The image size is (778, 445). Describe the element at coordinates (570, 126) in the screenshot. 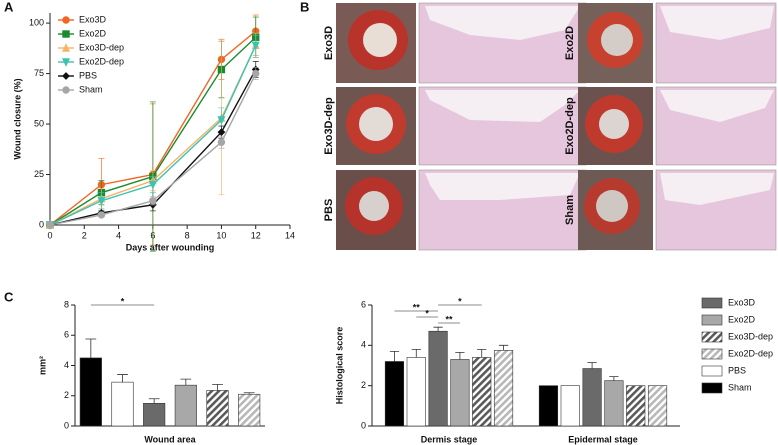

I see `image-label: Exo2D-dep` at that location.